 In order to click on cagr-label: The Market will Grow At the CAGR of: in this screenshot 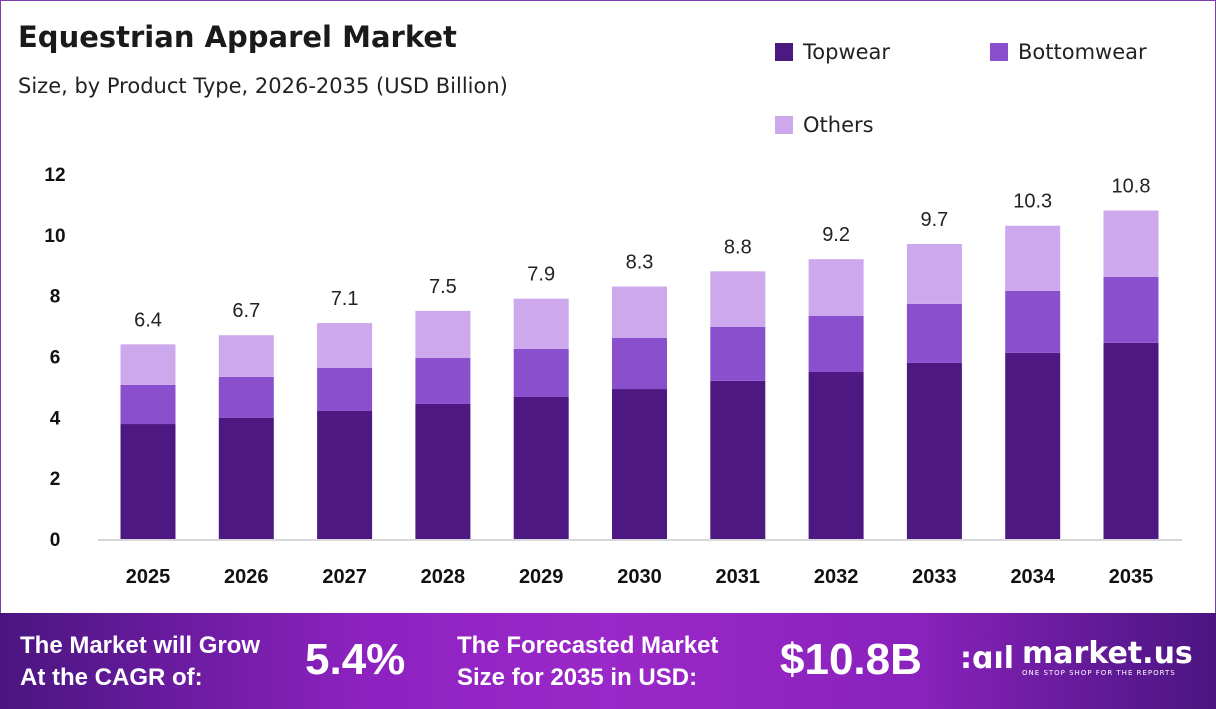, I will do `click(140, 662)`.